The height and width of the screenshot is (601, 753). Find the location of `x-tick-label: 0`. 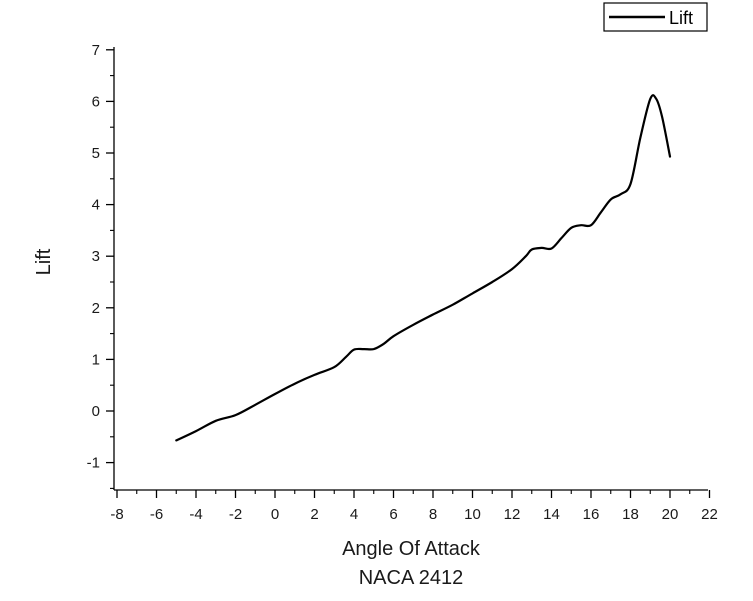

x-tick-label: 0 is located at coordinates (275, 514).